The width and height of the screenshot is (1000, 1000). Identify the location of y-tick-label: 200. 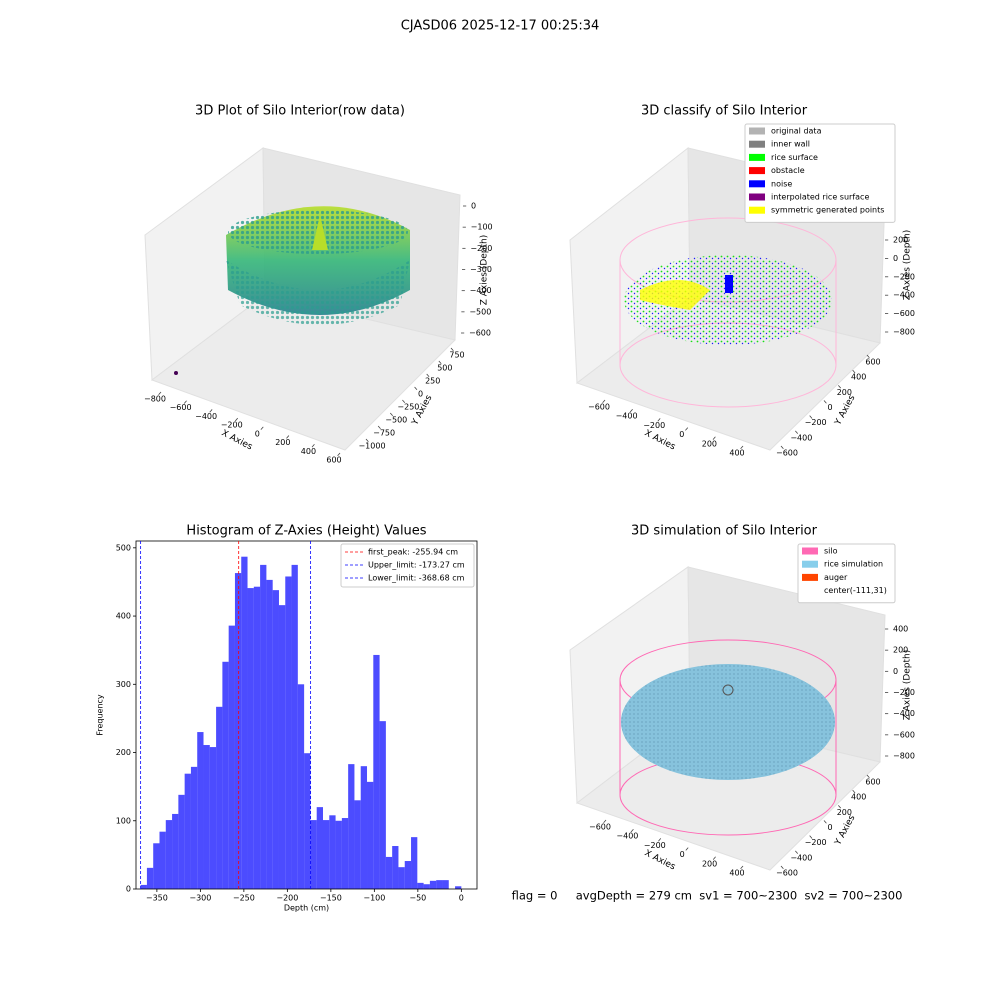
(844, 392).